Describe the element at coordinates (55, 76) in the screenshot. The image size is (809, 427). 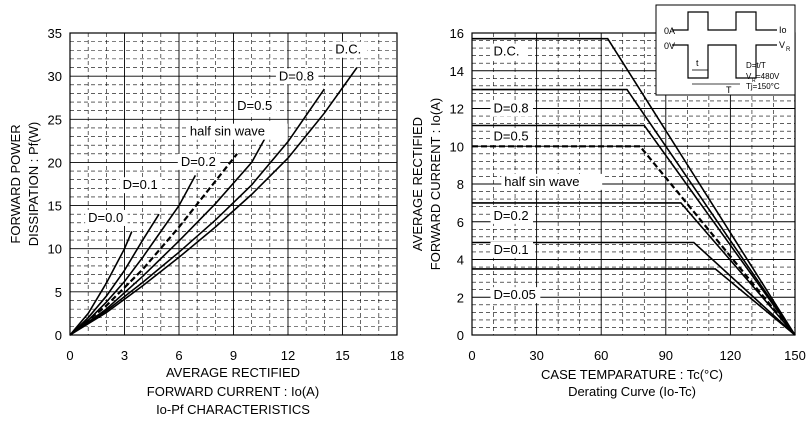
I see `y-tick-label: 30` at that location.